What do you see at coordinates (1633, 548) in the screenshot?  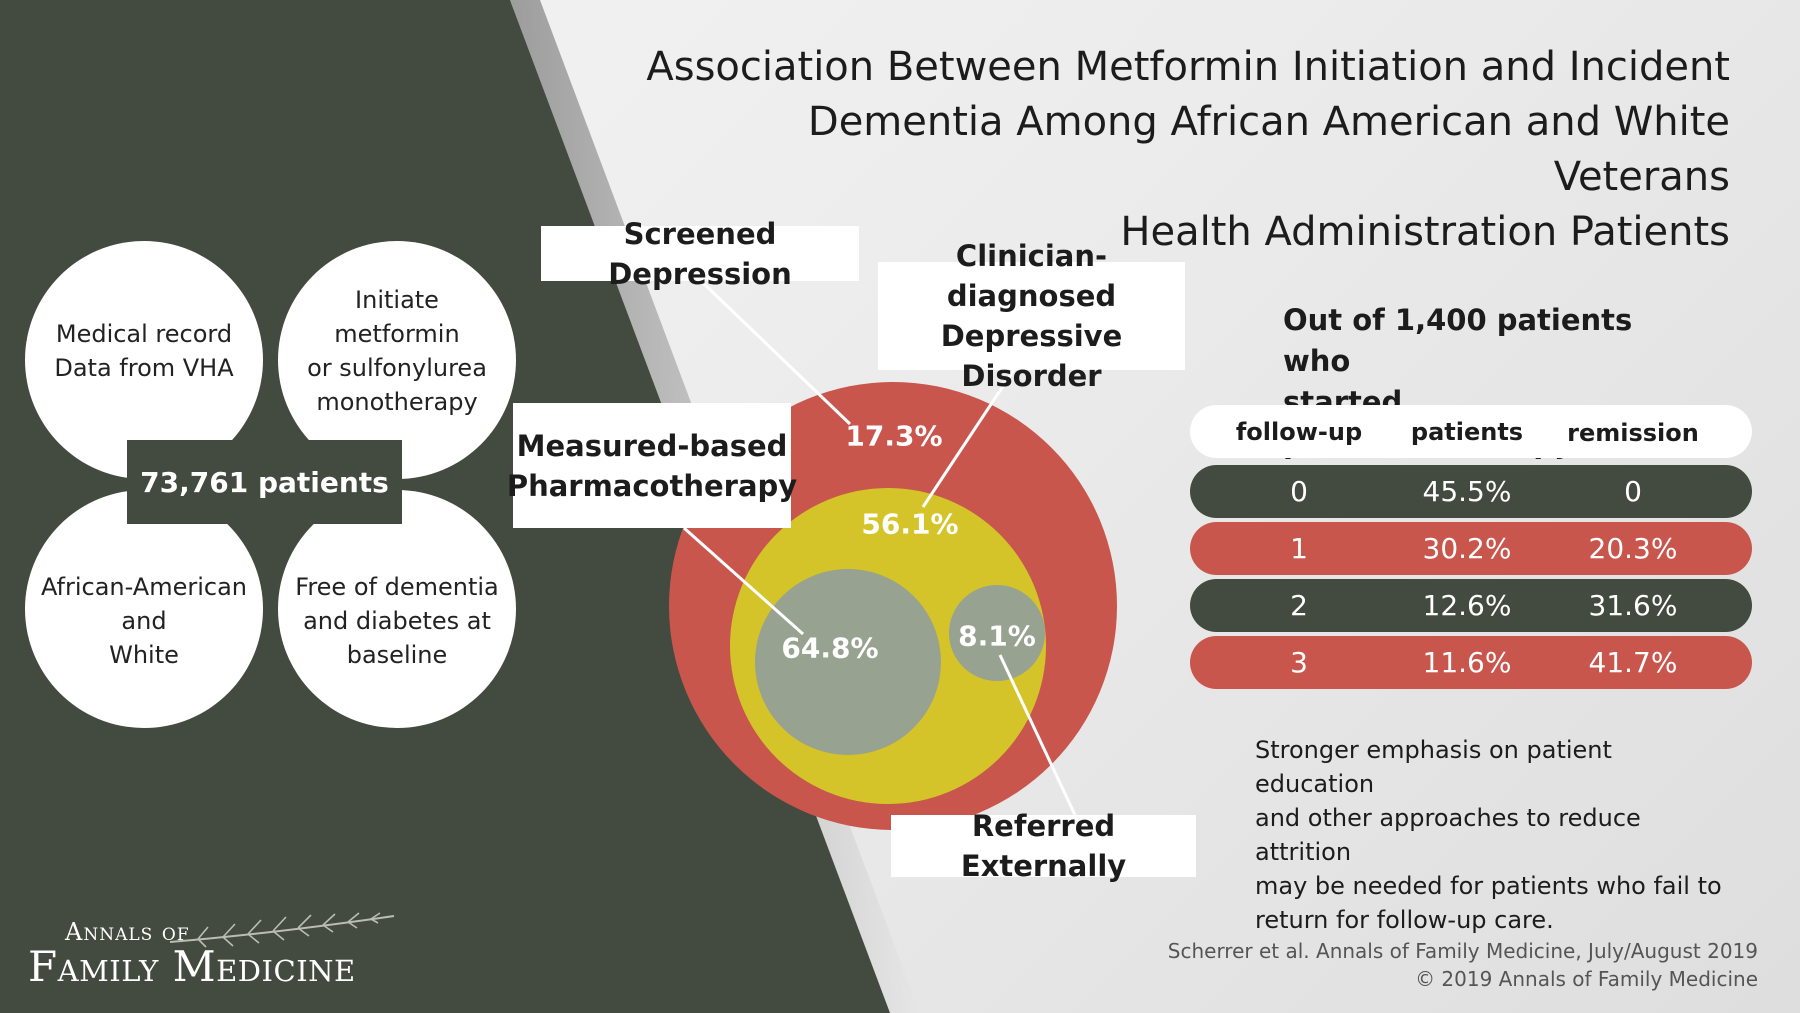 I see `cell-remission: 20.3%` at bounding box center [1633, 548].